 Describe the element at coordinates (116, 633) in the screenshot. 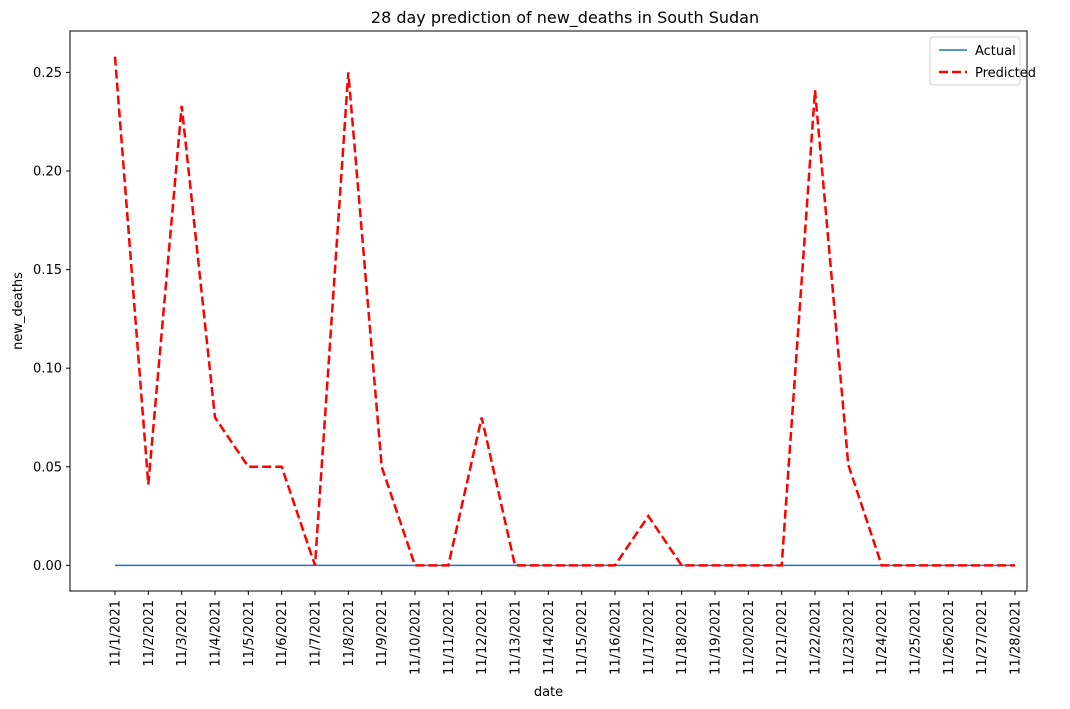

I see `x-tick-label: 11/1/2021` at that location.